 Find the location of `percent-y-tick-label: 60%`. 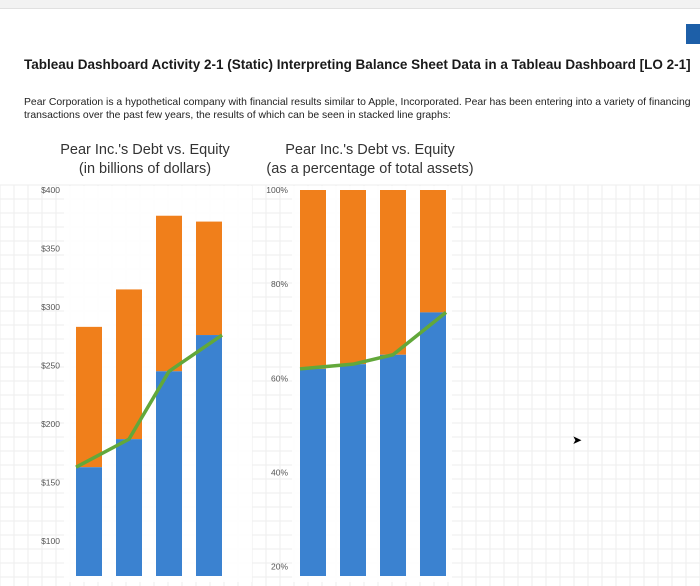

percent-y-tick-label: 60% is located at coordinates (279, 378).